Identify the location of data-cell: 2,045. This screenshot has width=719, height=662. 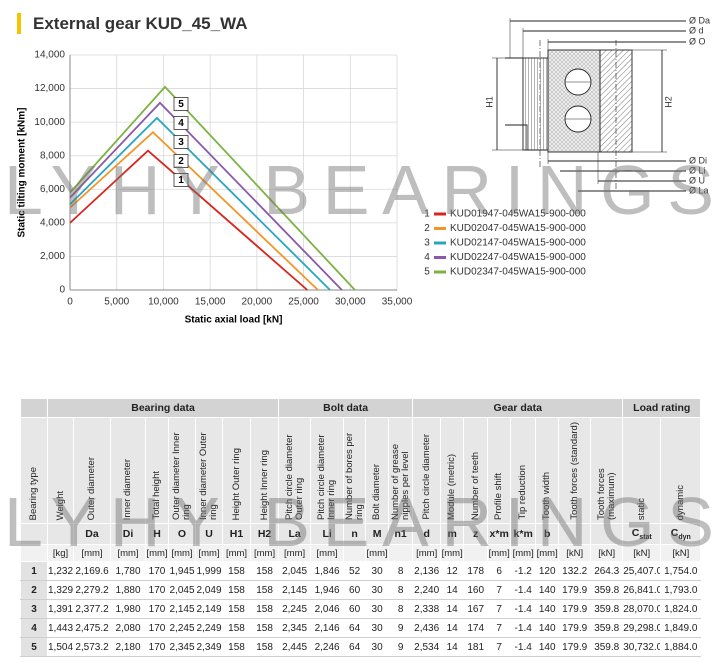
(182, 590).